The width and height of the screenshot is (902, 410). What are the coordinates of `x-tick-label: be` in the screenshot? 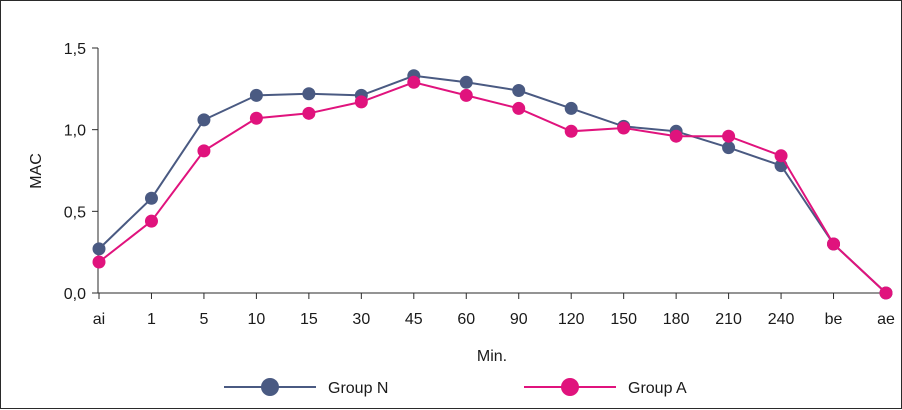 It's located at (834, 319).